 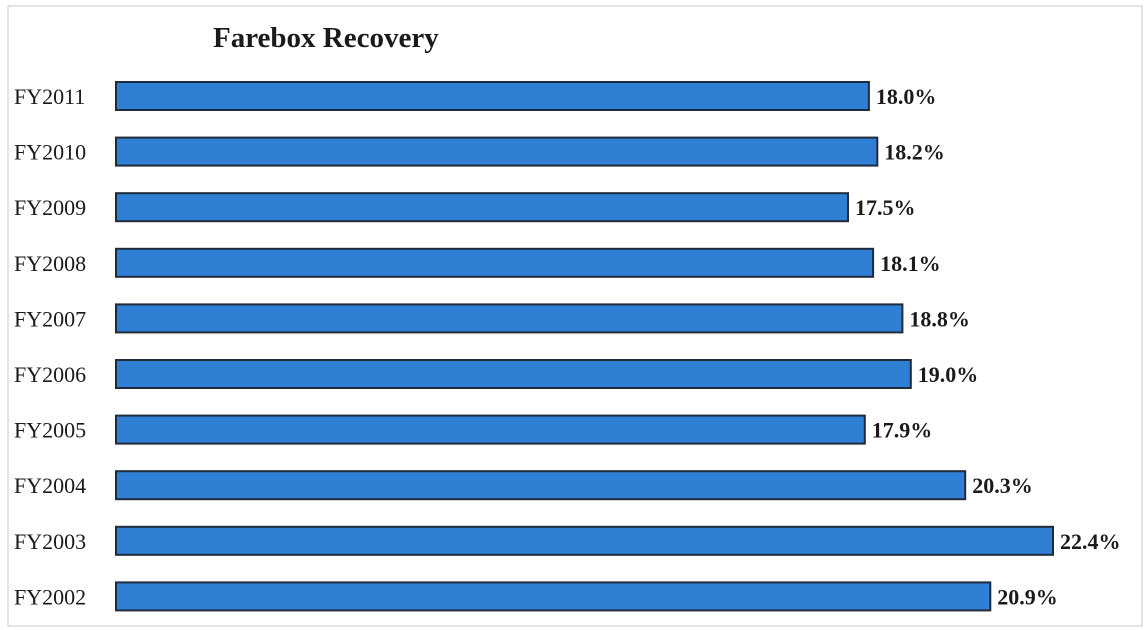 I want to click on value-label: 17.9%, so click(x=902, y=430).